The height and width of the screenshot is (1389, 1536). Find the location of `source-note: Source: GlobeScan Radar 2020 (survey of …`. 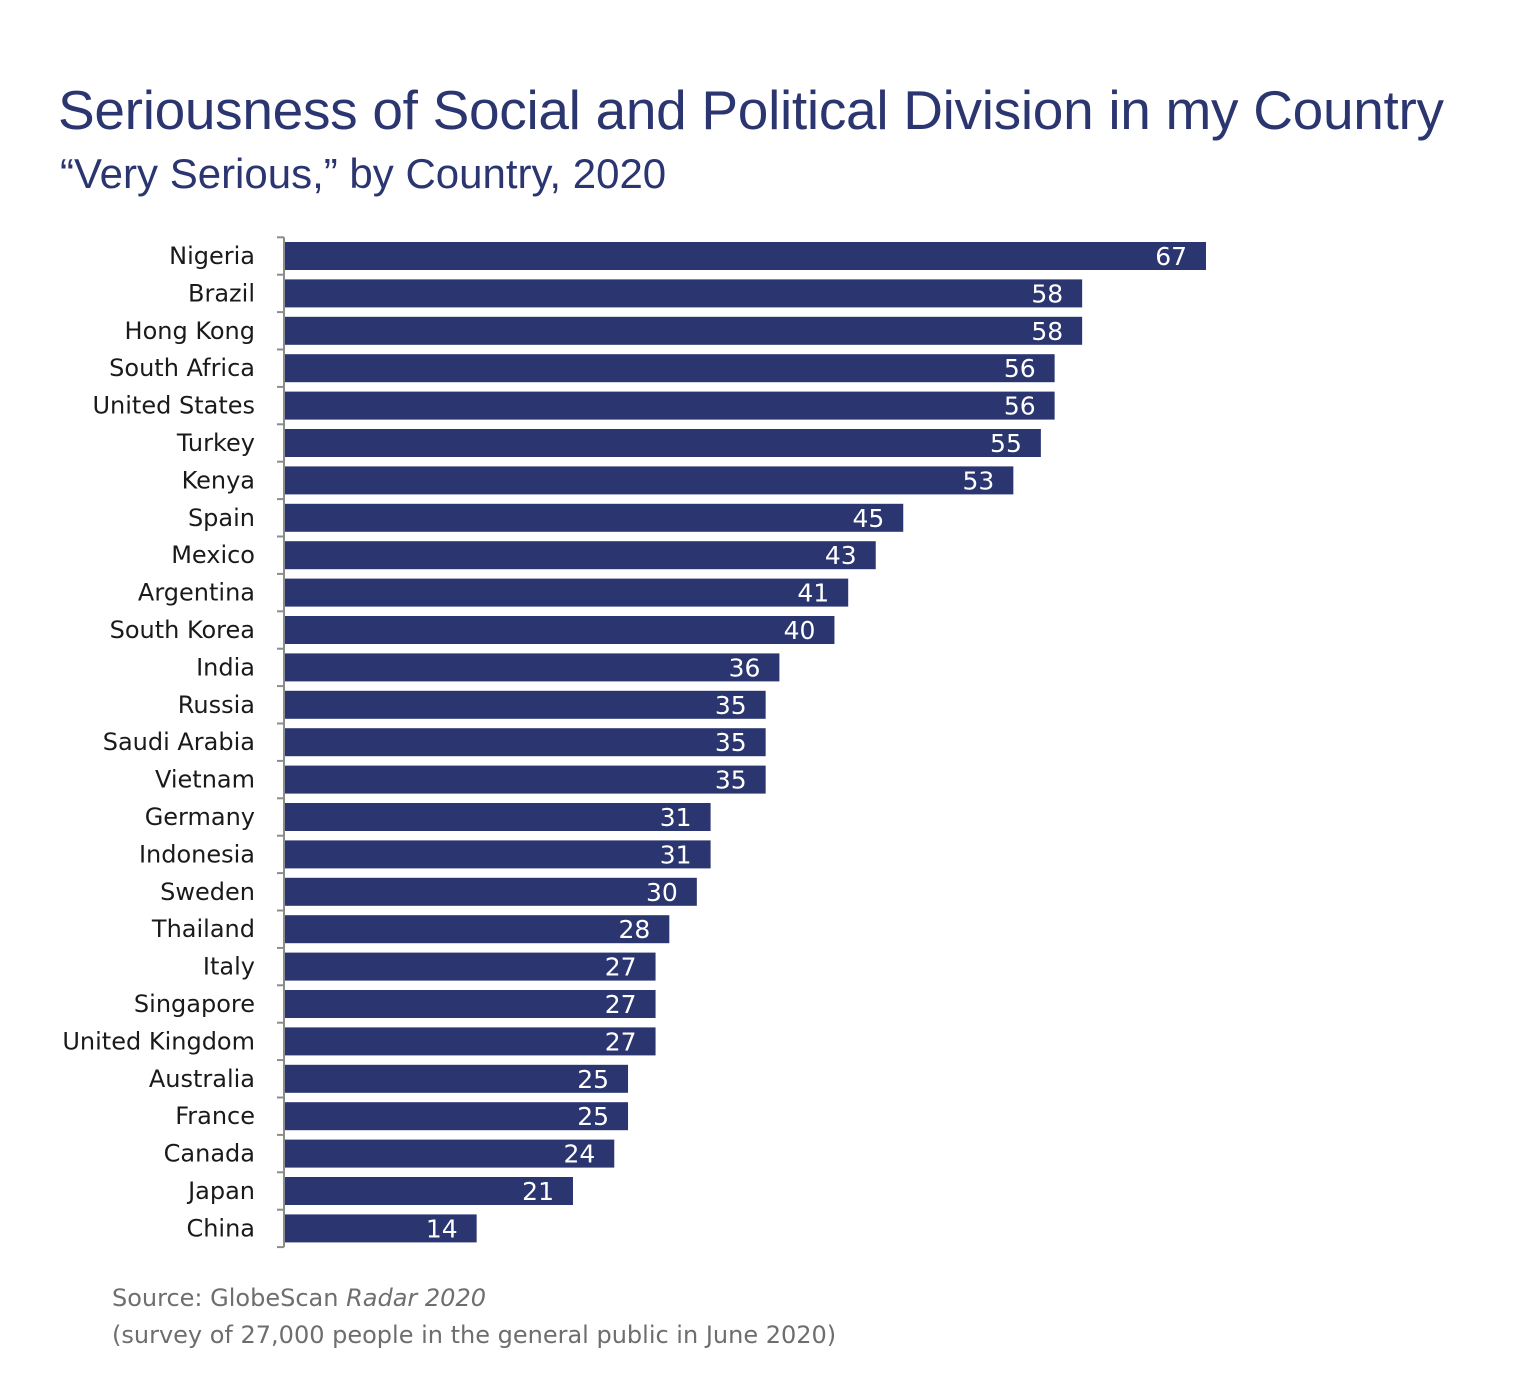

source-note: Source: GlobeScan Radar 2020 (survey of … is located at coordinates (474, 1317).